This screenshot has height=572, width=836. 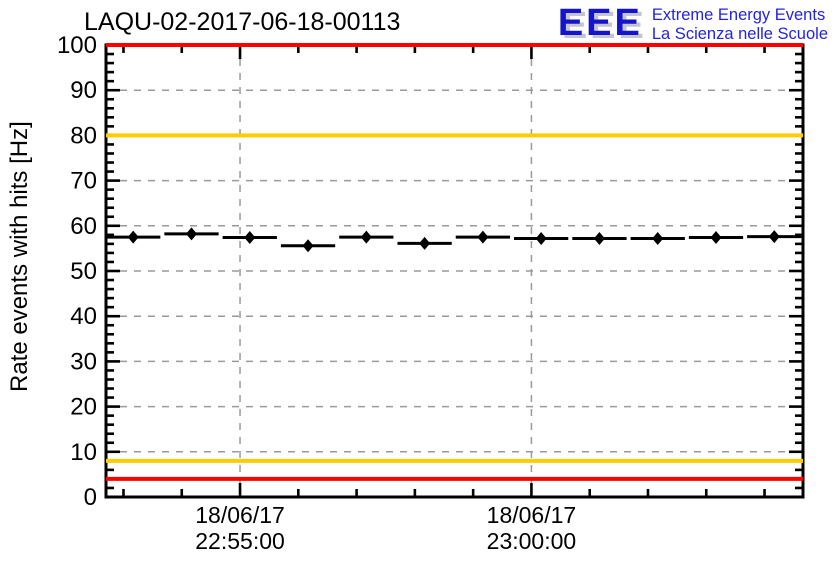 I want to click on y-tick-label: 90, so click(x=83, y=90).